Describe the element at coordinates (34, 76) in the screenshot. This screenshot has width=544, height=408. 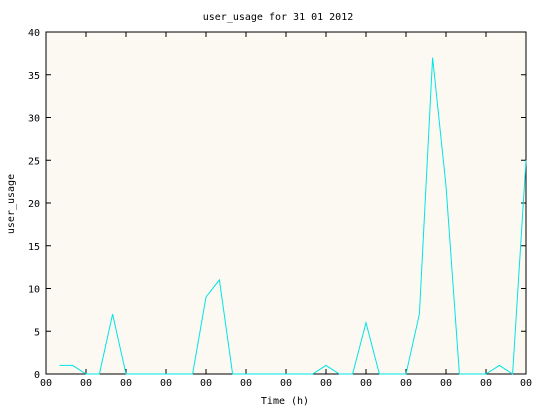
I see `y-tick-label: 35` at that location.